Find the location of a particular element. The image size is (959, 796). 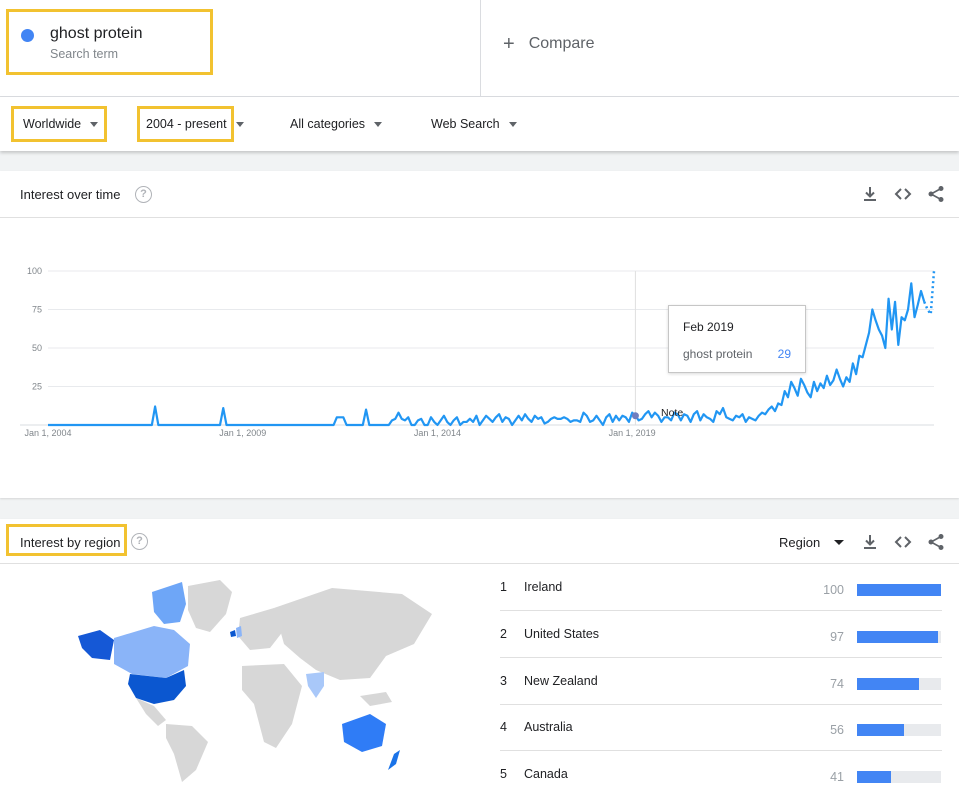

map-europe is located at coordinates (261, 629).